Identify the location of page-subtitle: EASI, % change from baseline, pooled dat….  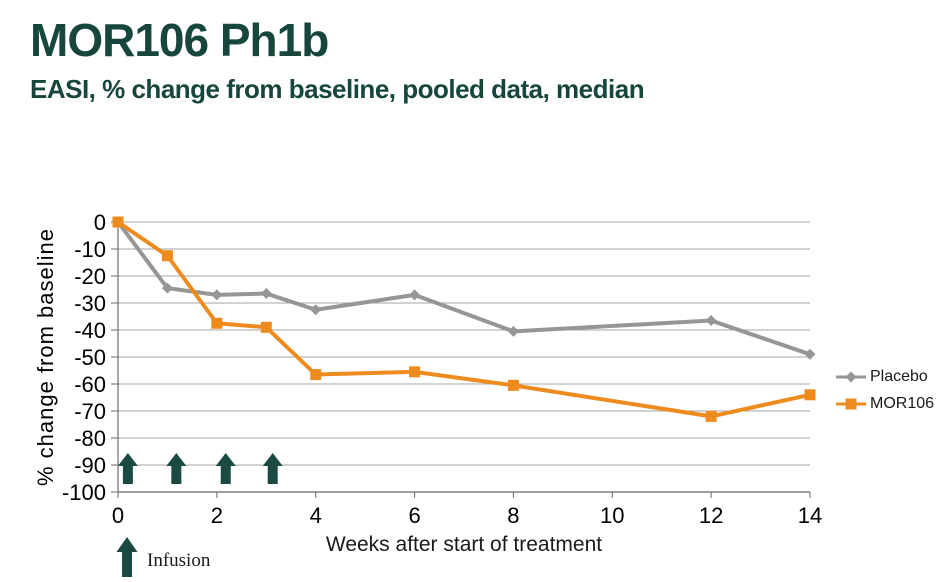
(337, 89).